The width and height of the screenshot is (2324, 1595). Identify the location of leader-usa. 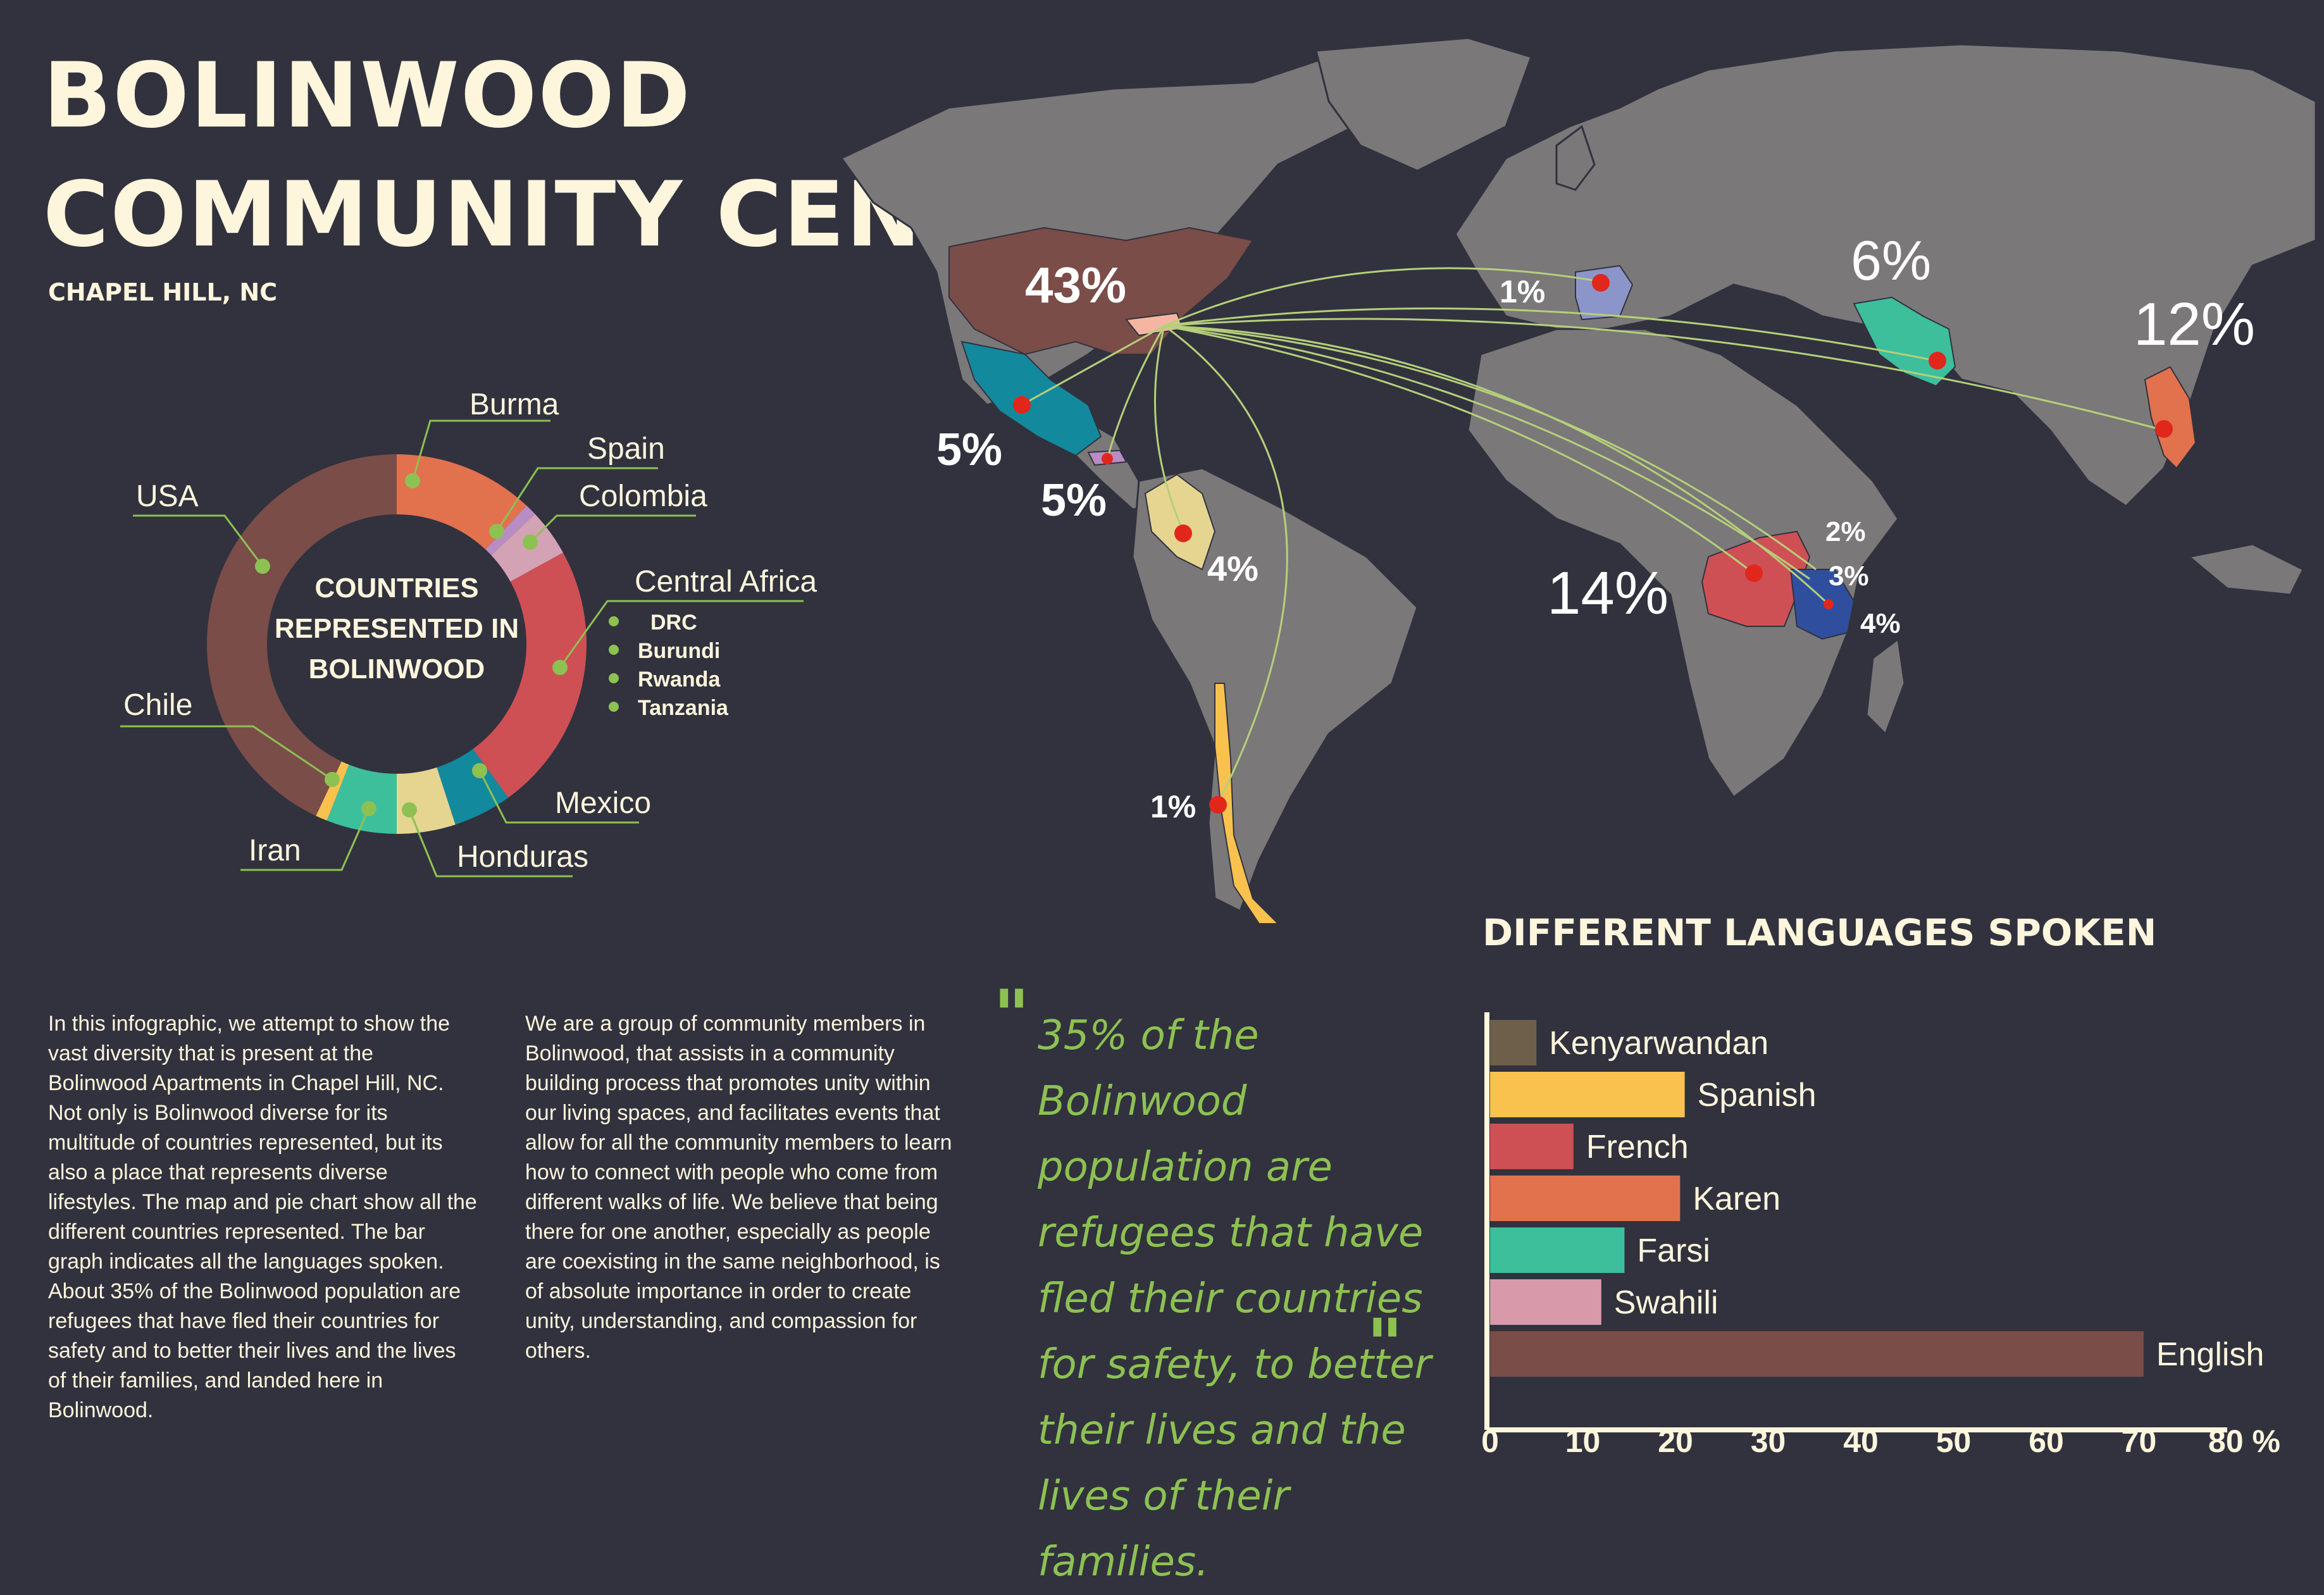
(199, 540).